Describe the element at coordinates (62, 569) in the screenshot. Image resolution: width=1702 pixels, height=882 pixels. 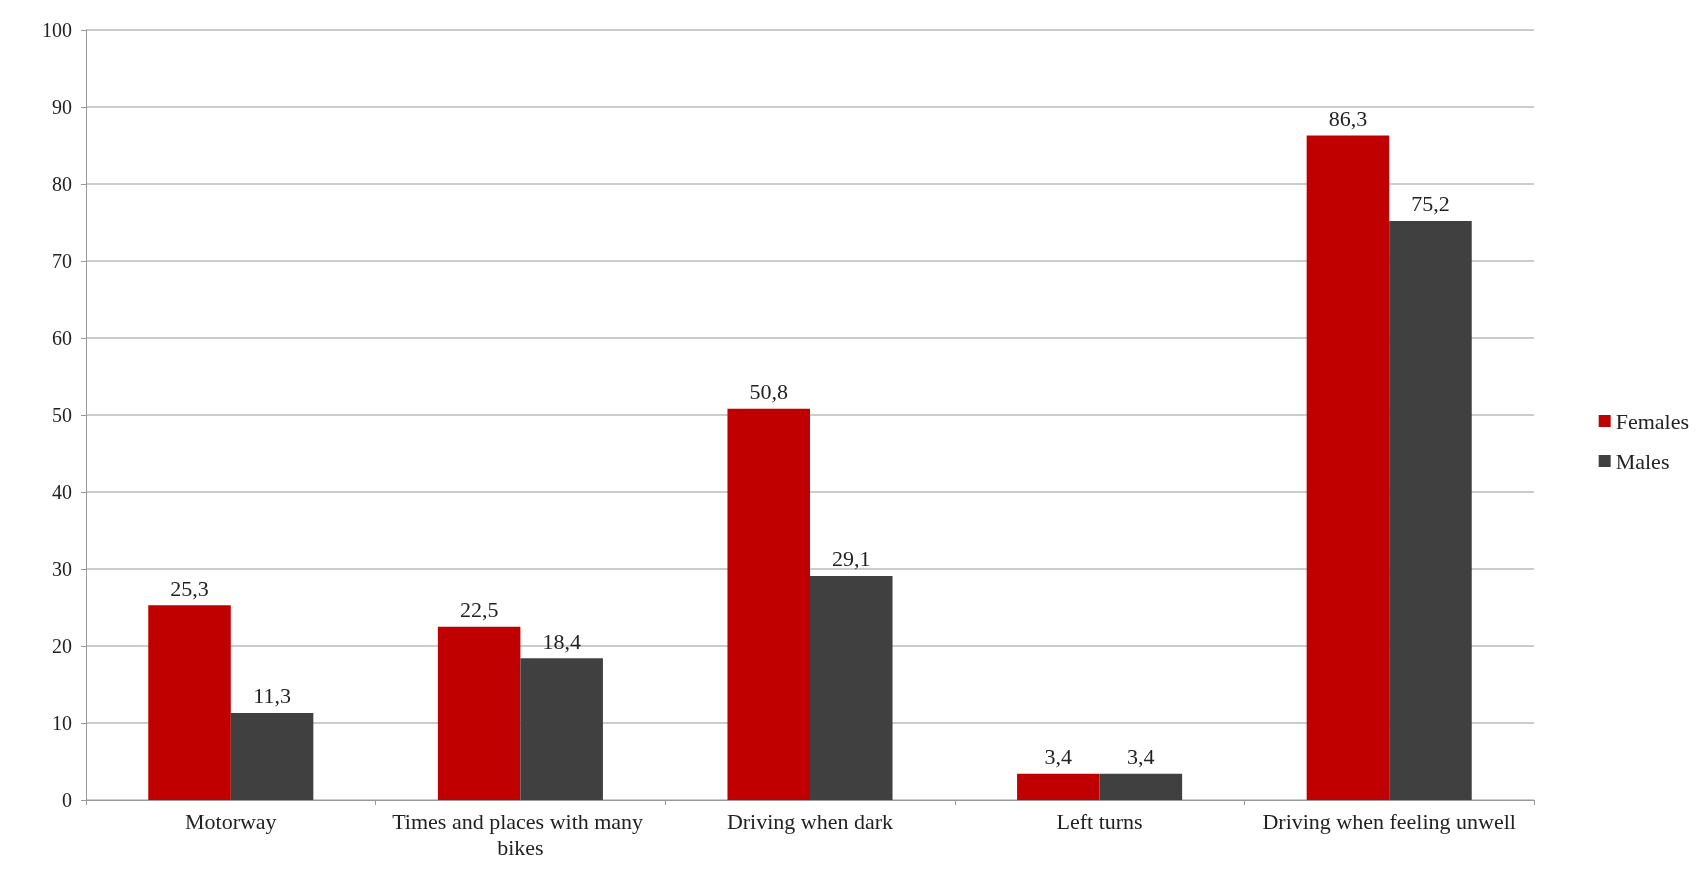
I see `y-tick-label: 30` at that location.